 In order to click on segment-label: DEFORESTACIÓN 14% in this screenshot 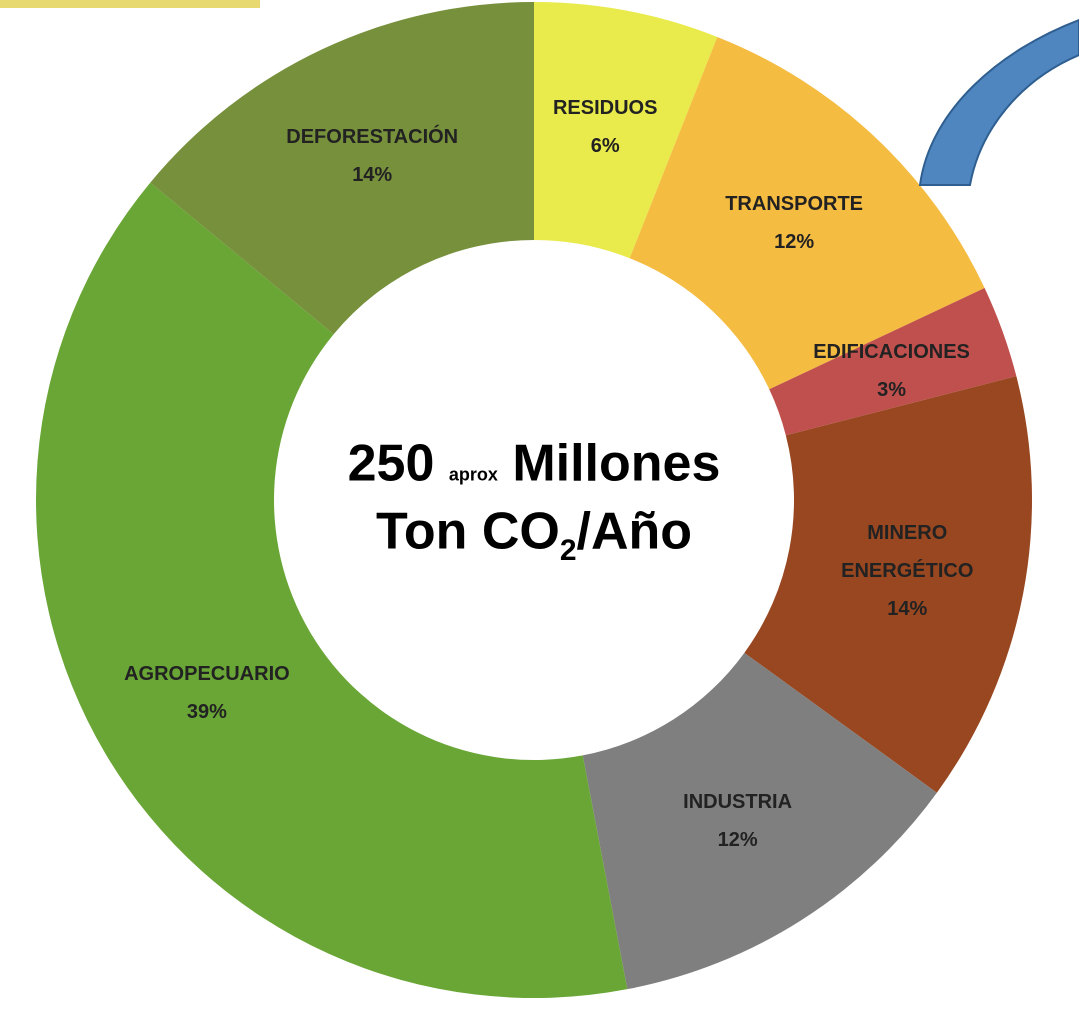, I will do `click(372, 156)`.